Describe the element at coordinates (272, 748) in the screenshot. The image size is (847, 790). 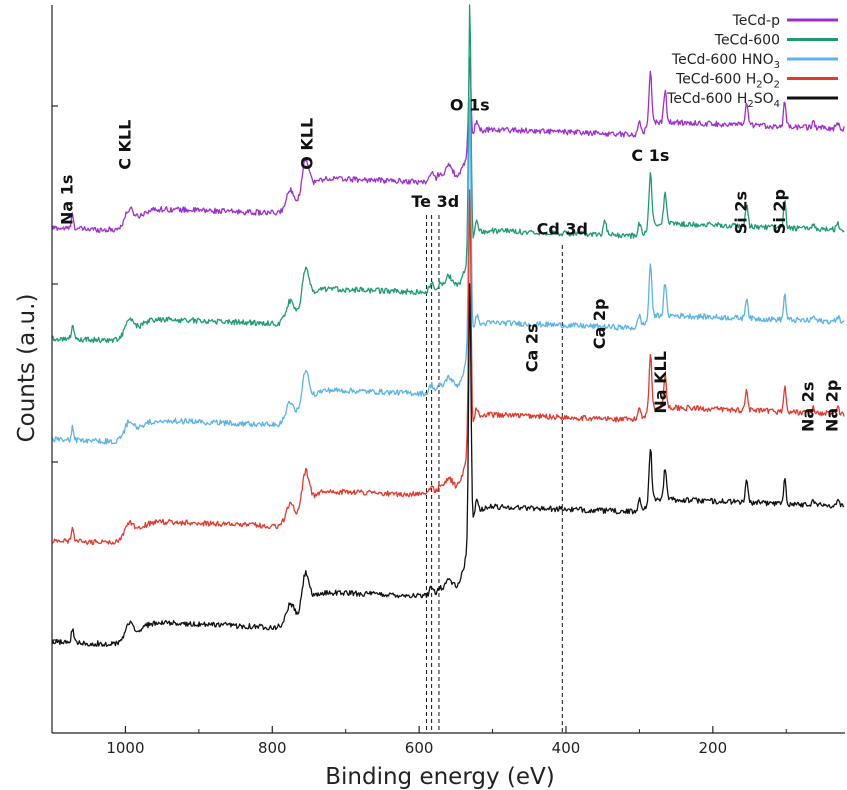
I see `x-tick-label: 800` at that location.